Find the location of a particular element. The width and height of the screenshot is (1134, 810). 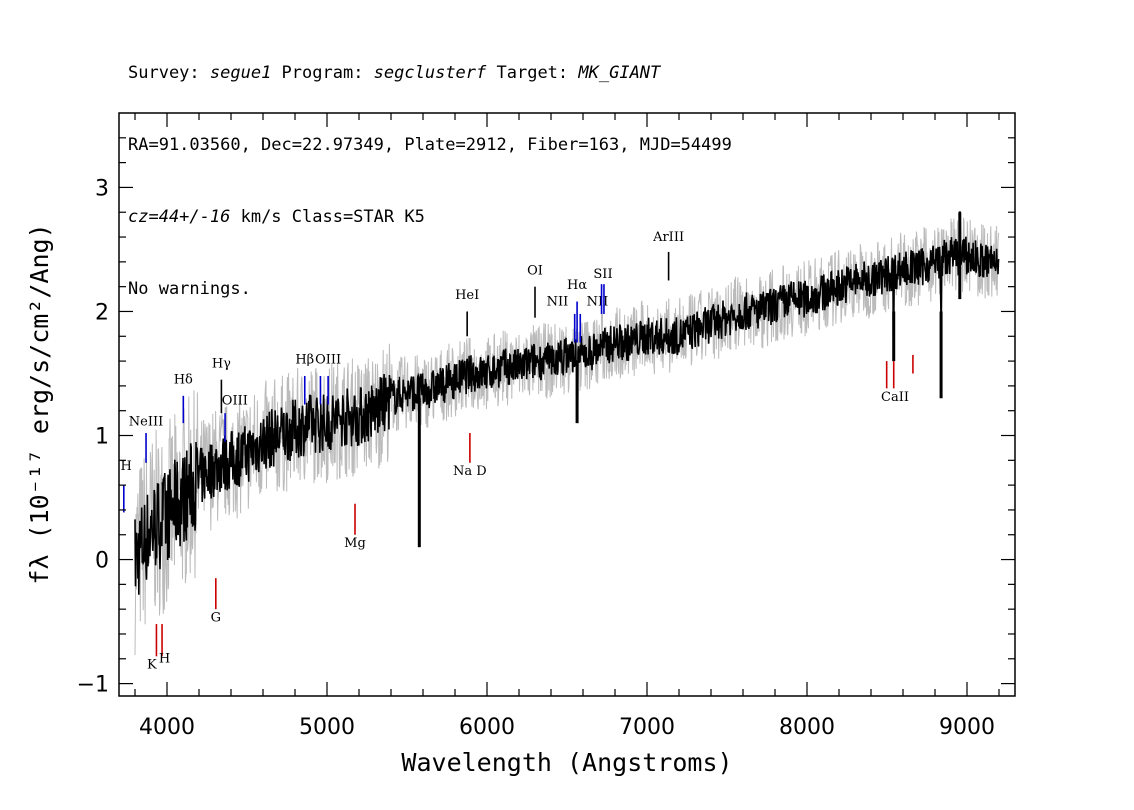

x-axis-label: Wavelength (Angstroms) is located at coordinates (566, 762).